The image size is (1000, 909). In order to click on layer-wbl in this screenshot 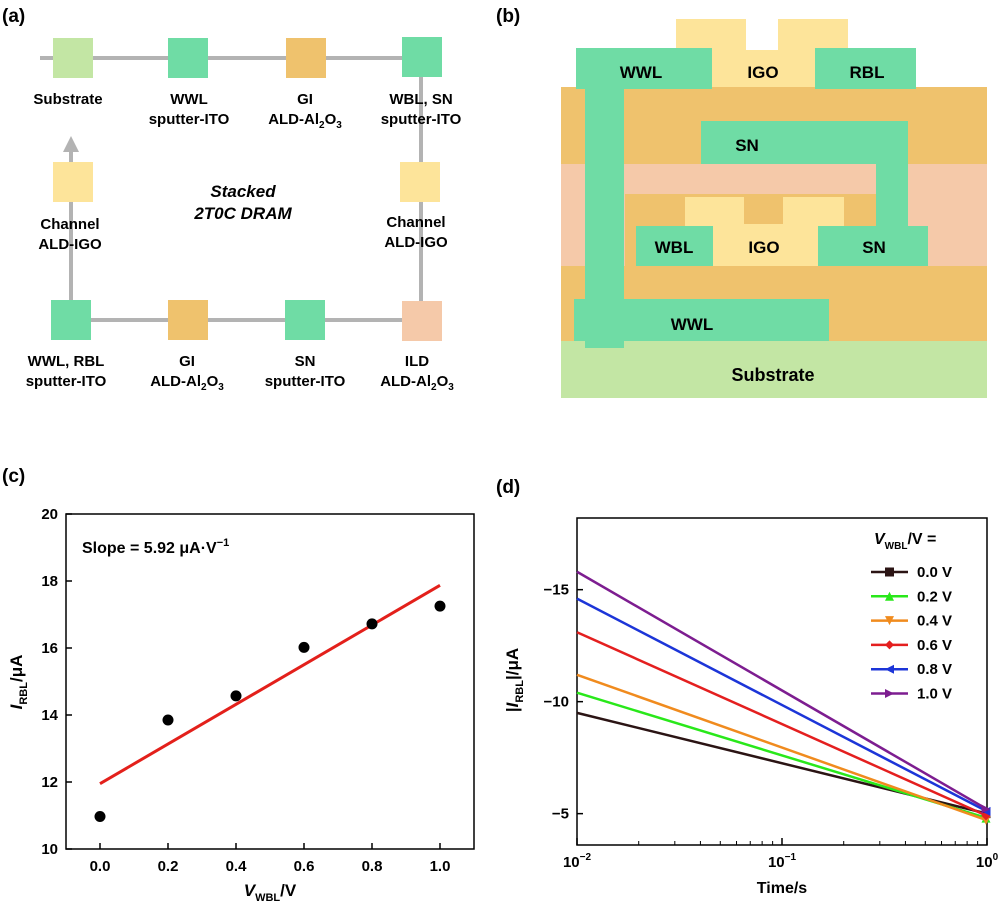, I will do `click(674, 246)`.